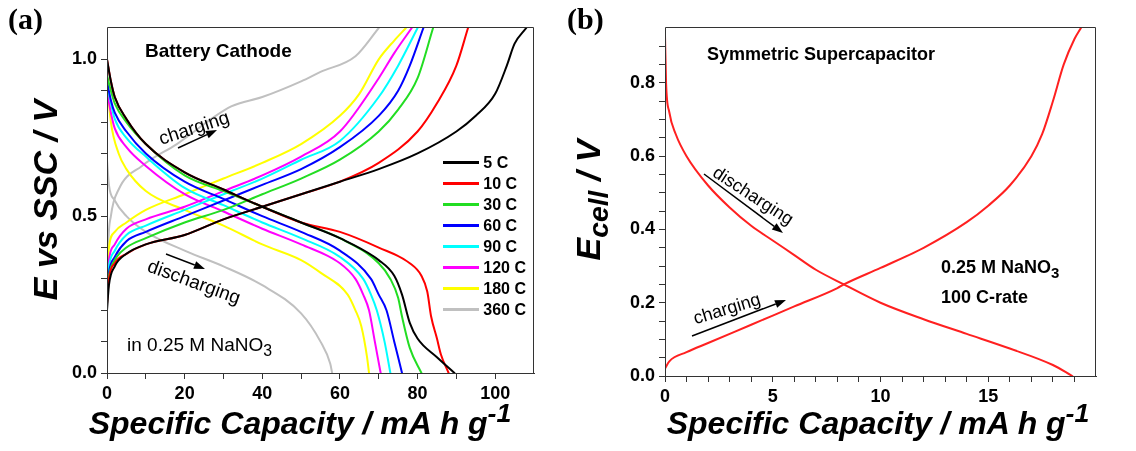  What do you see at coordinates (985, 297) in the screenshot?
I see `annotation: 100 C-rate` at bounding box center [985, 297].